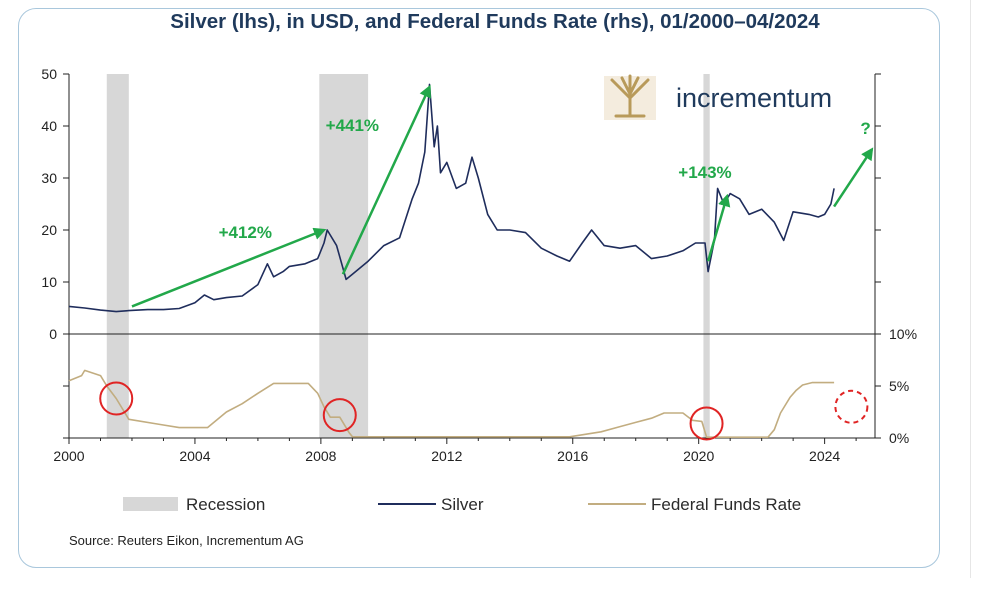 The width and height of the screenshot is (990, 596). What do you see at coordinates (186, 540) in the screenshot?
I see `source-note: Source: Reuters Eikon, Incrementum AG` at bounding box center [186, 540].